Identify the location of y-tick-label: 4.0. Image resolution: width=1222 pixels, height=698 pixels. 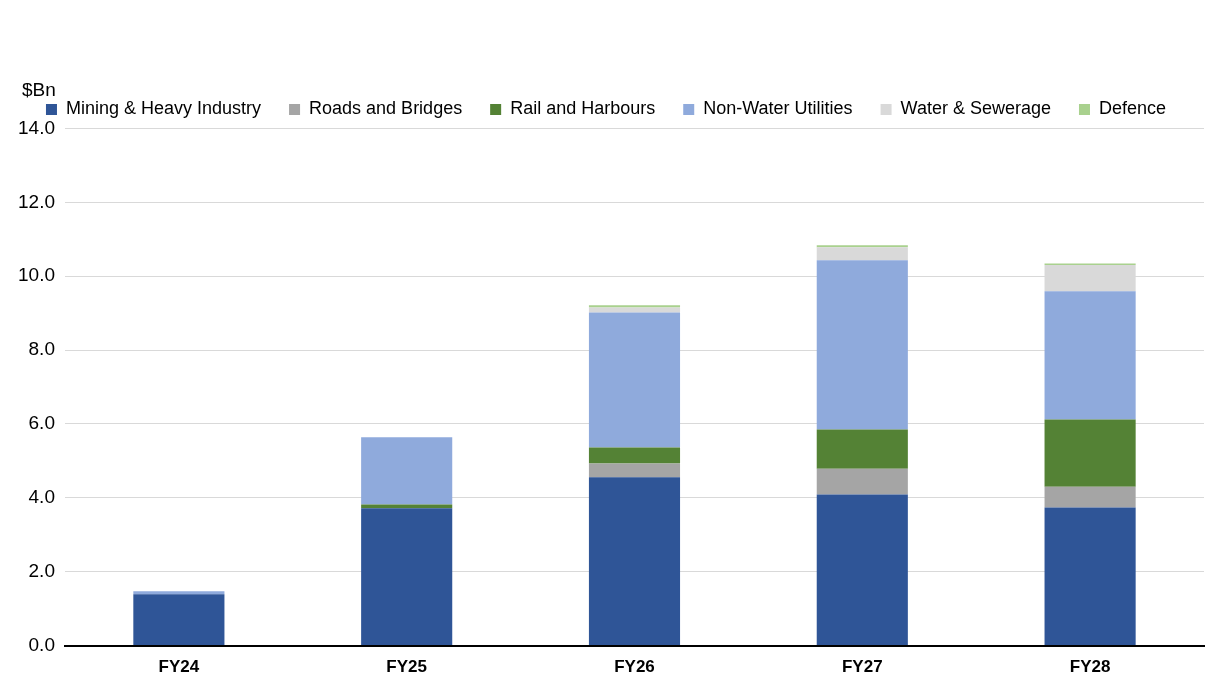
(41, 497).